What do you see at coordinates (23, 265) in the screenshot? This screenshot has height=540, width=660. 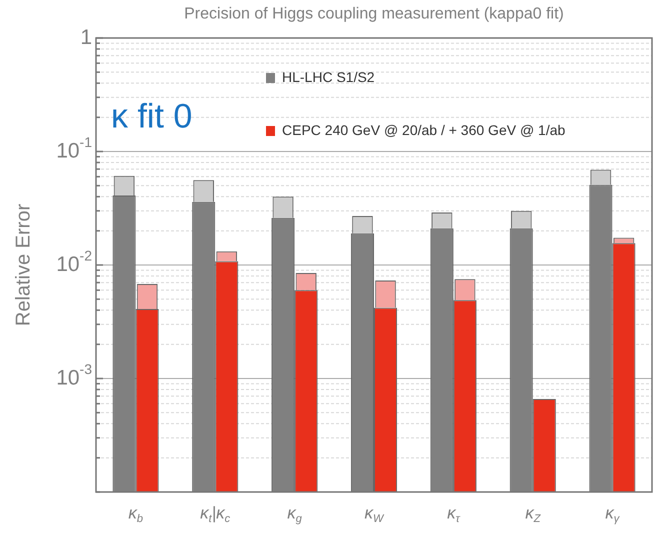 I see `y-axis-title: Relative Error` at bounding box center [23, 265].